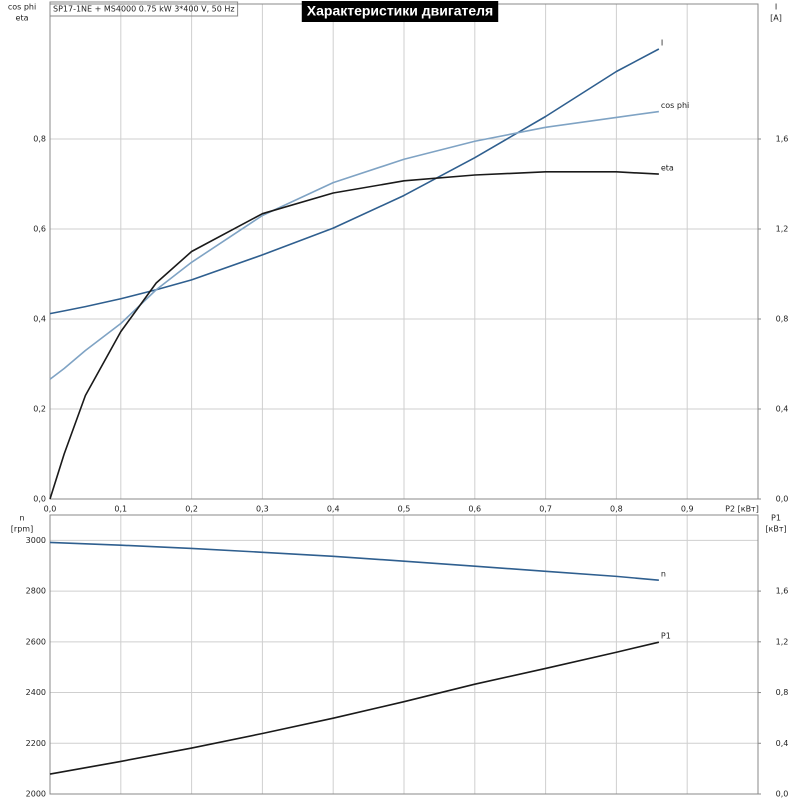  What do you see at coordinates (36, 540) in the screenshot?
I see `y-tick-label: 3000` at bounding box center [36, 540].